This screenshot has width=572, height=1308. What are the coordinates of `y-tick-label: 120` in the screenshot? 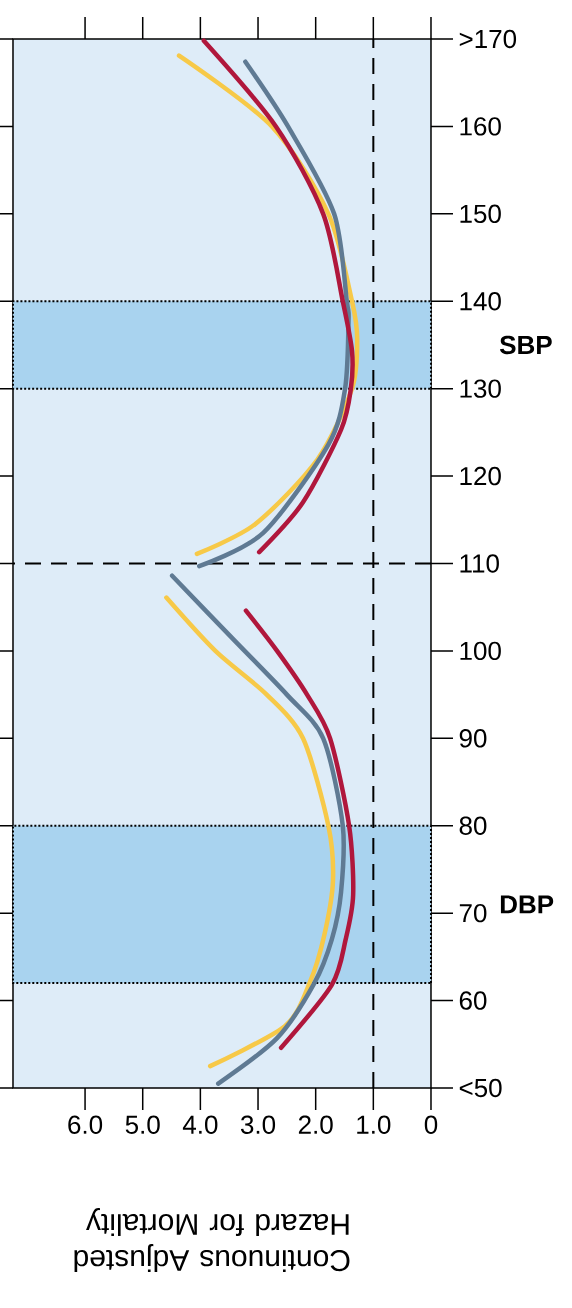 It's located at (480, 476).